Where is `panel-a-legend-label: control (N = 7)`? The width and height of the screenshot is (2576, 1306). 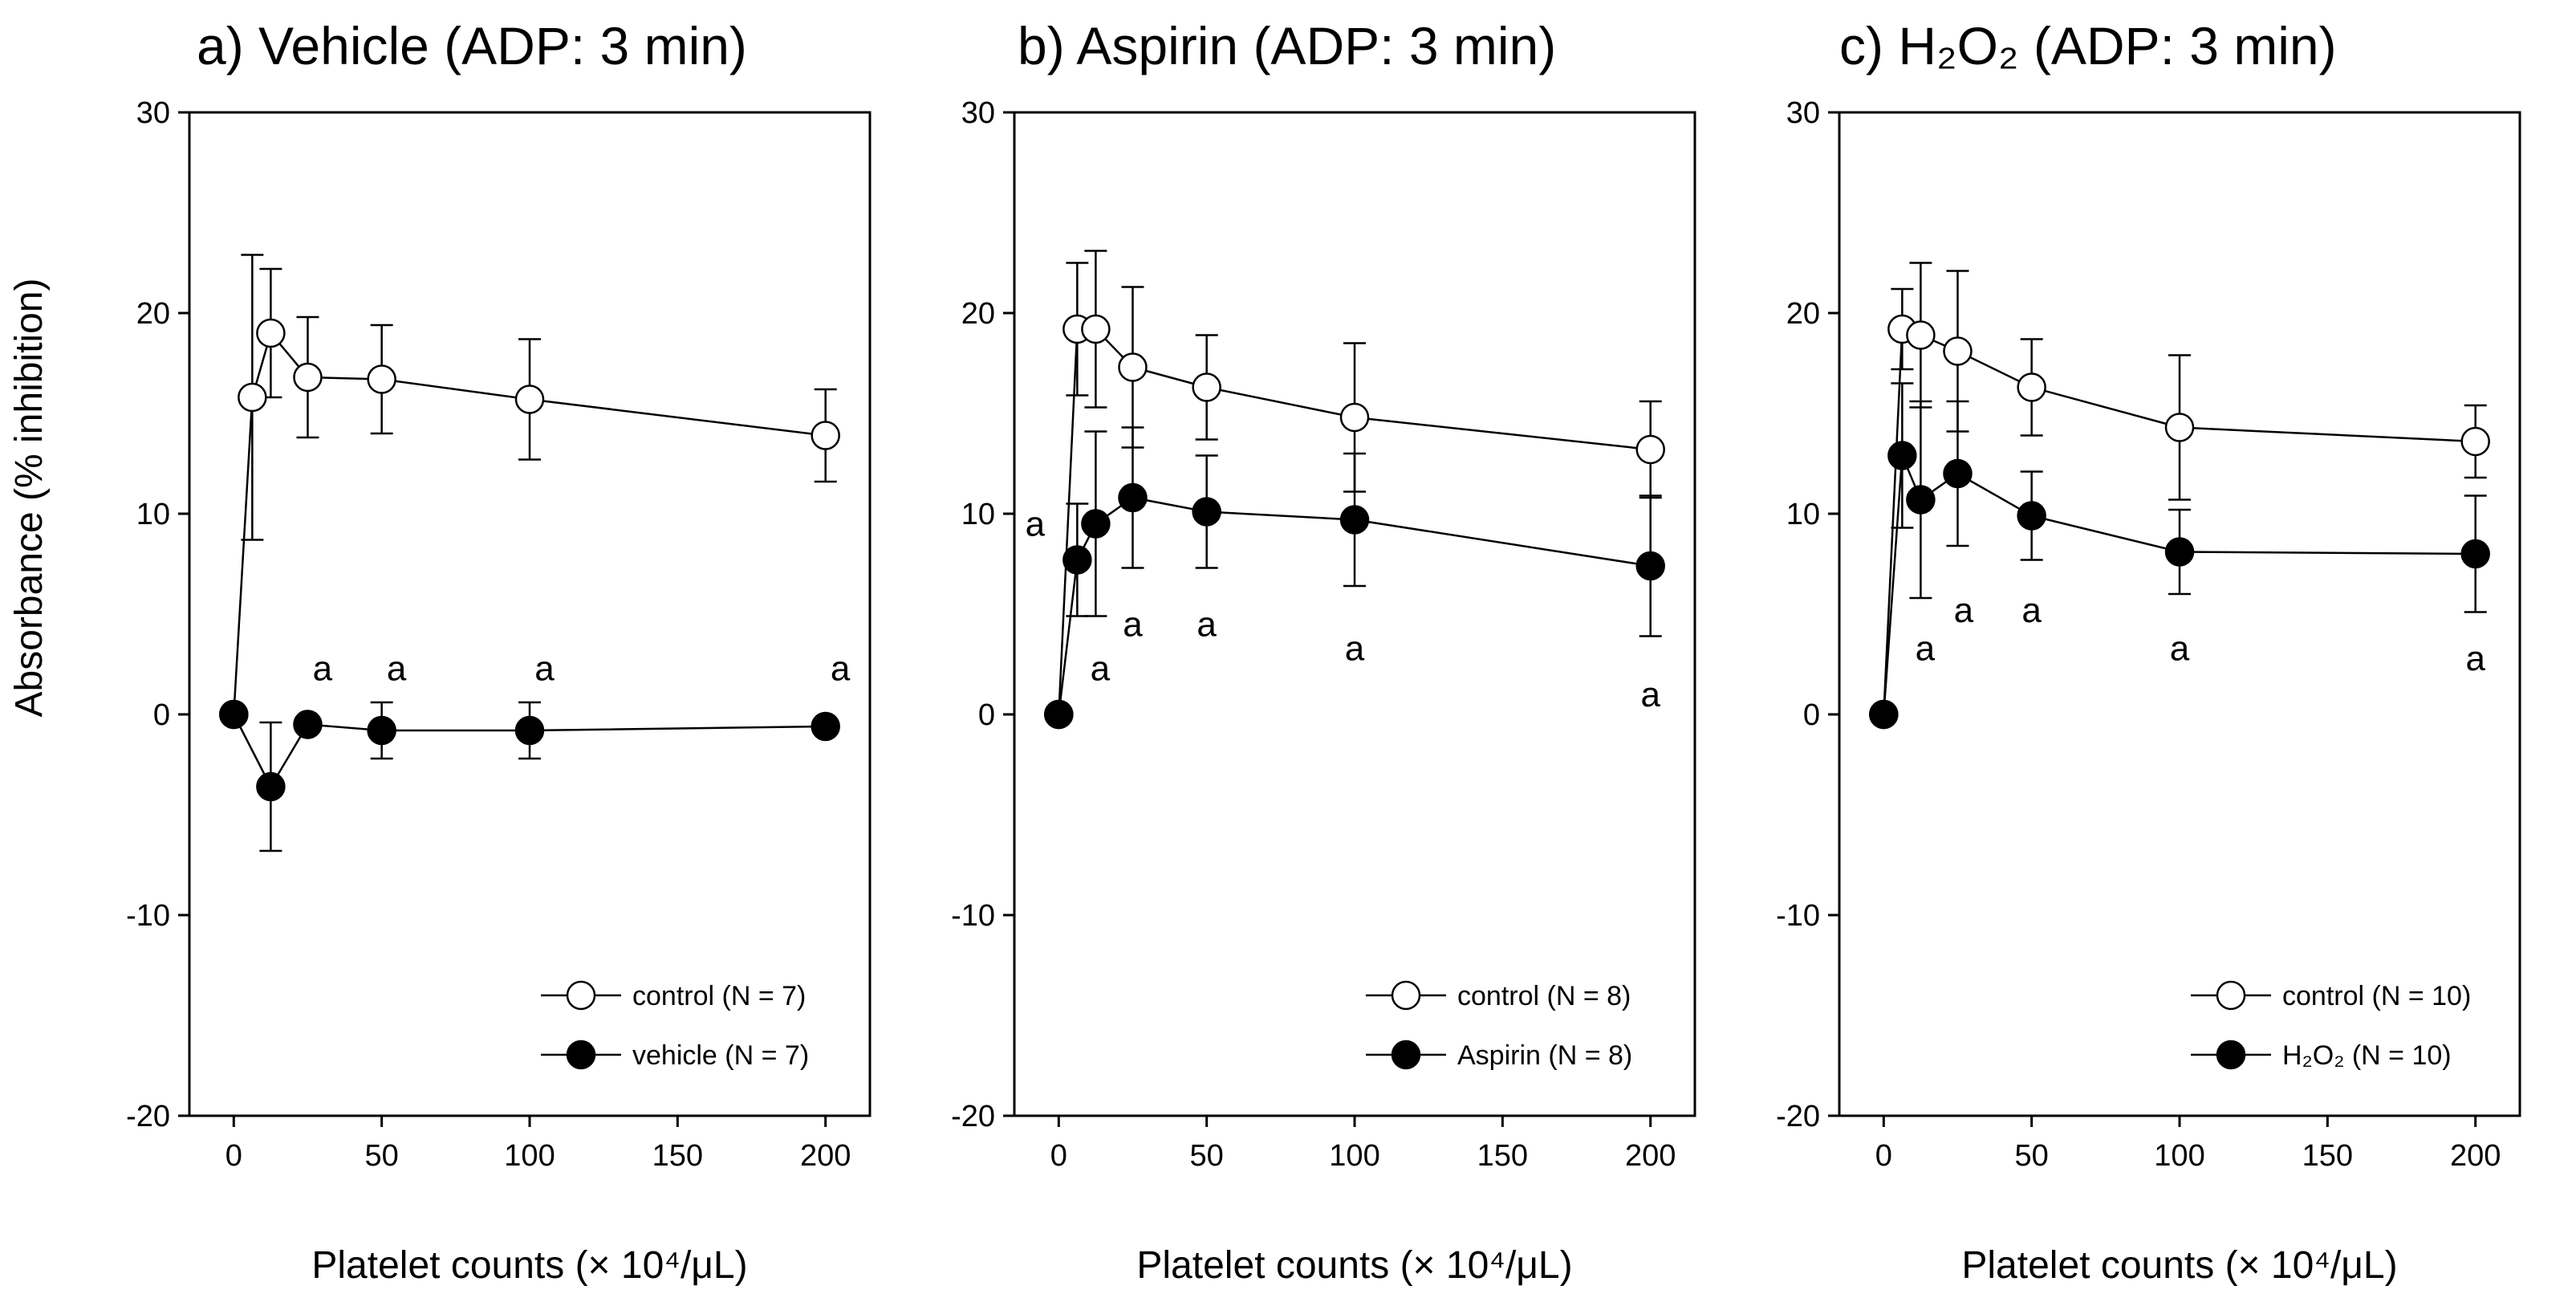 panel-a-legend-label: control (N = 7) is located at coordinates (719, 996).